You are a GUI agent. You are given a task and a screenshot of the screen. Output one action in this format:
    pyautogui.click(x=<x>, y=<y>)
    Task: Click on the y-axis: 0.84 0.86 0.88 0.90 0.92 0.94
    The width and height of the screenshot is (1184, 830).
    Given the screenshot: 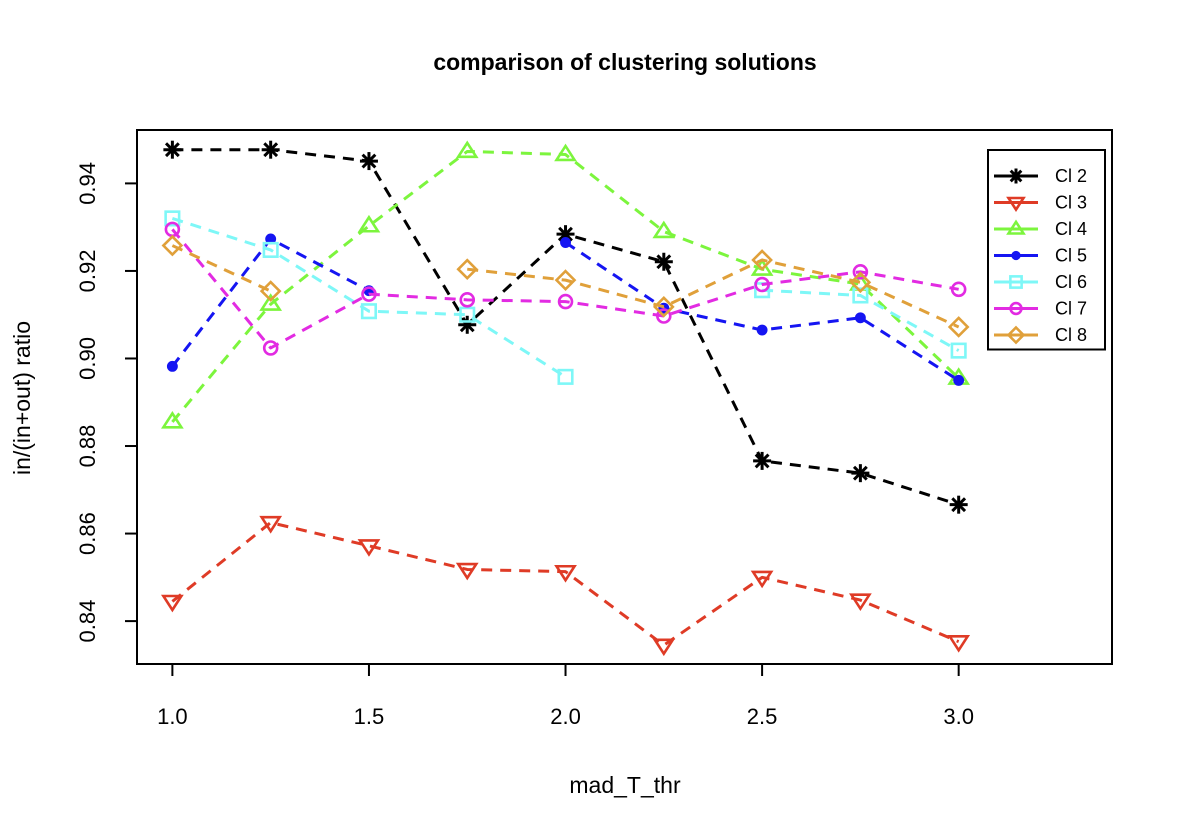 What is the action you would take?
    pyautogui.click(x=106, y=402)
    